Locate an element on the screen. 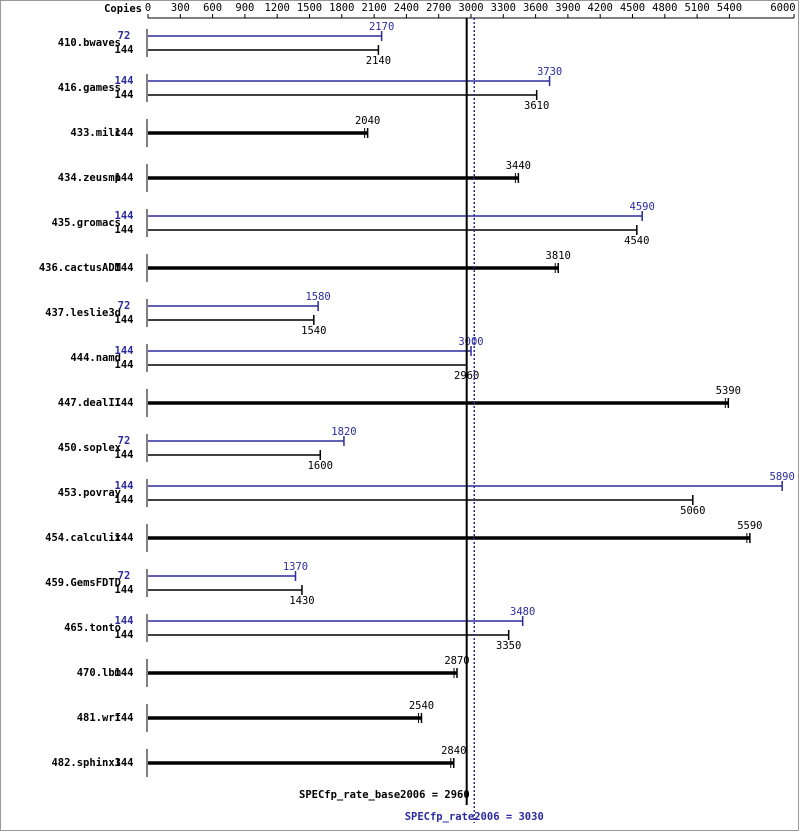 This screenshot has width=799, height=831. x-tick-label: 6000 is located at coordinates (782, 8).